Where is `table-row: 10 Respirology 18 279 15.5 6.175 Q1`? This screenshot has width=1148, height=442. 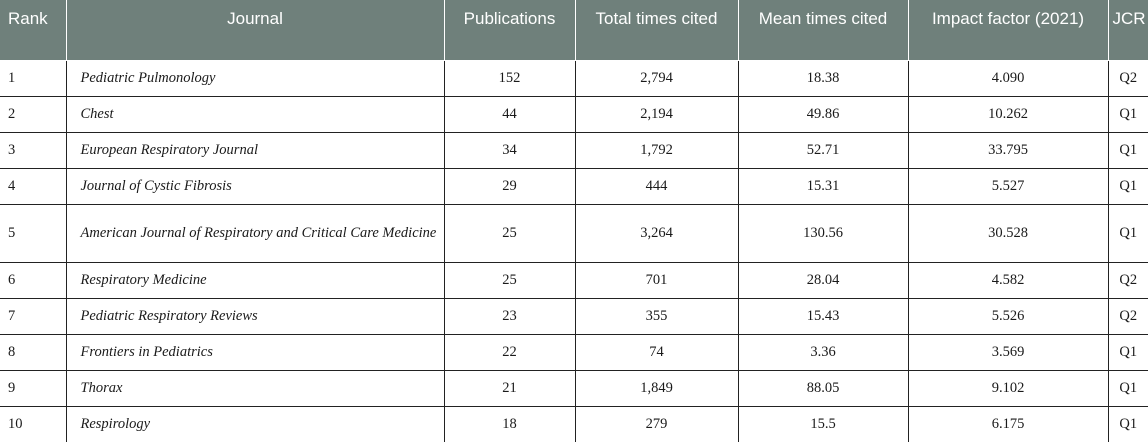 table-row: 10 Respirology 18 279 15.5 6.175 Q1 is located at coordinates (574, 424).